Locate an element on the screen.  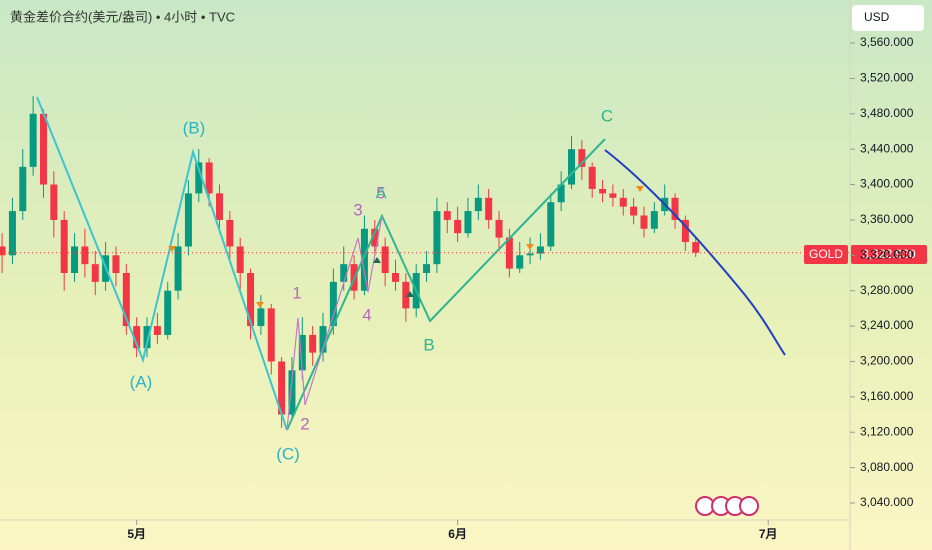
impulse-line is located at coordinates (334, 323).